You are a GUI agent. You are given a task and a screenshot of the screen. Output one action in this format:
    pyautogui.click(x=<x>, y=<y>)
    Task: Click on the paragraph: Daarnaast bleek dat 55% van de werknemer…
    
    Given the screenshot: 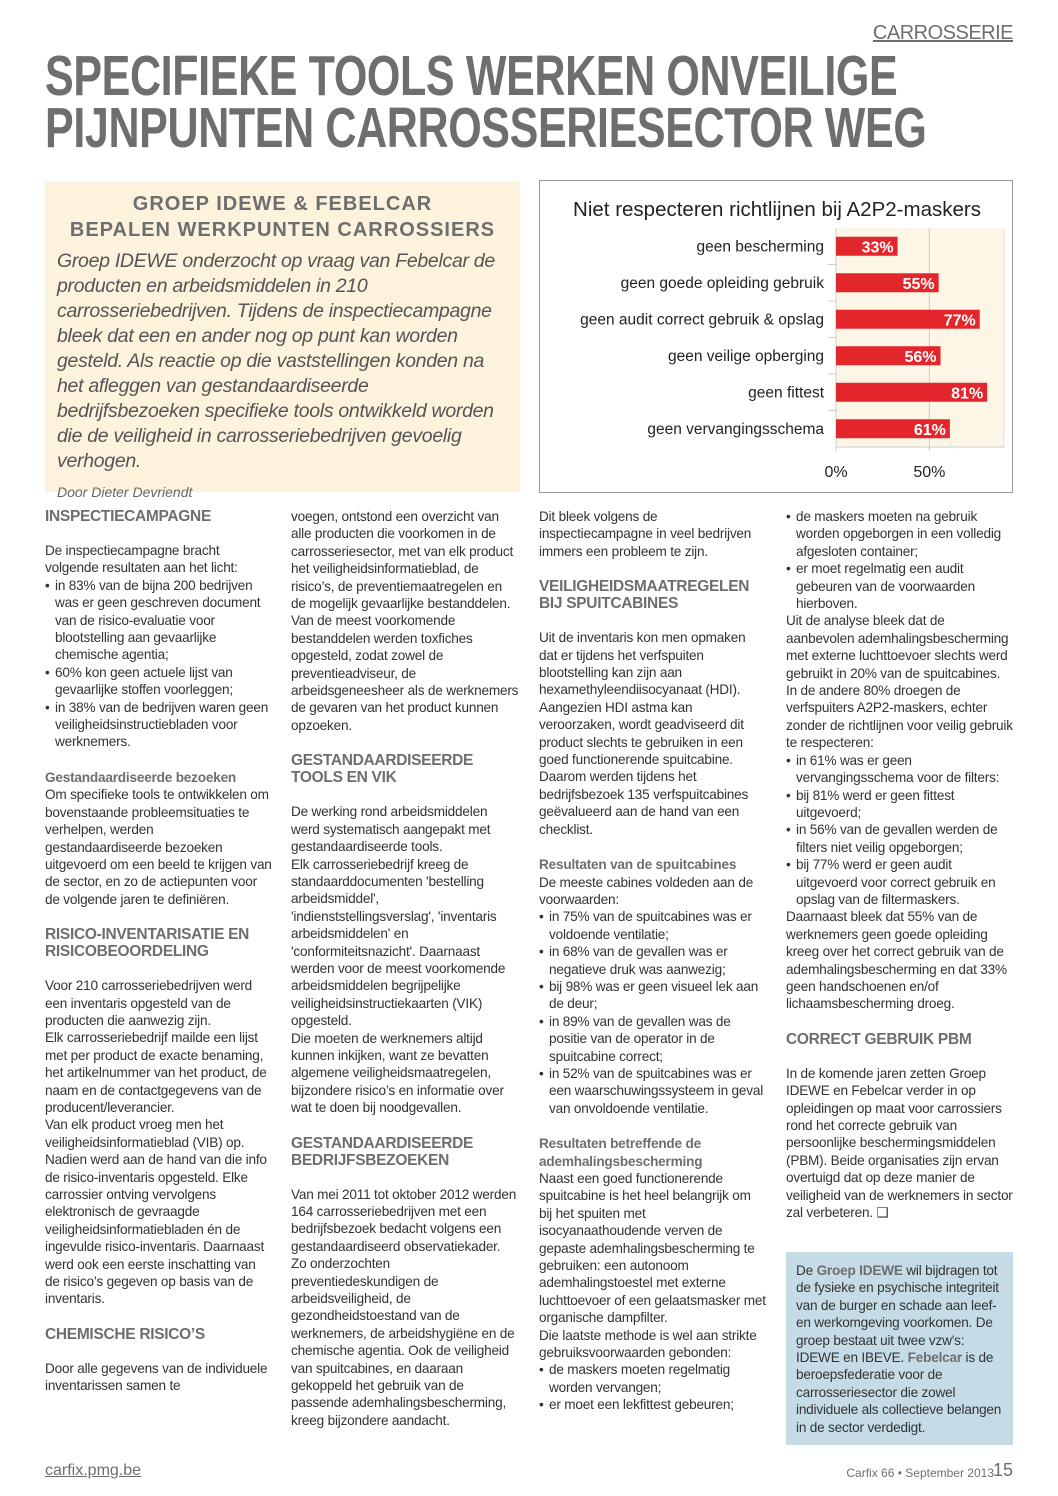 What is the action you would take?
    pyautogui.click(x=896, y=960)
    